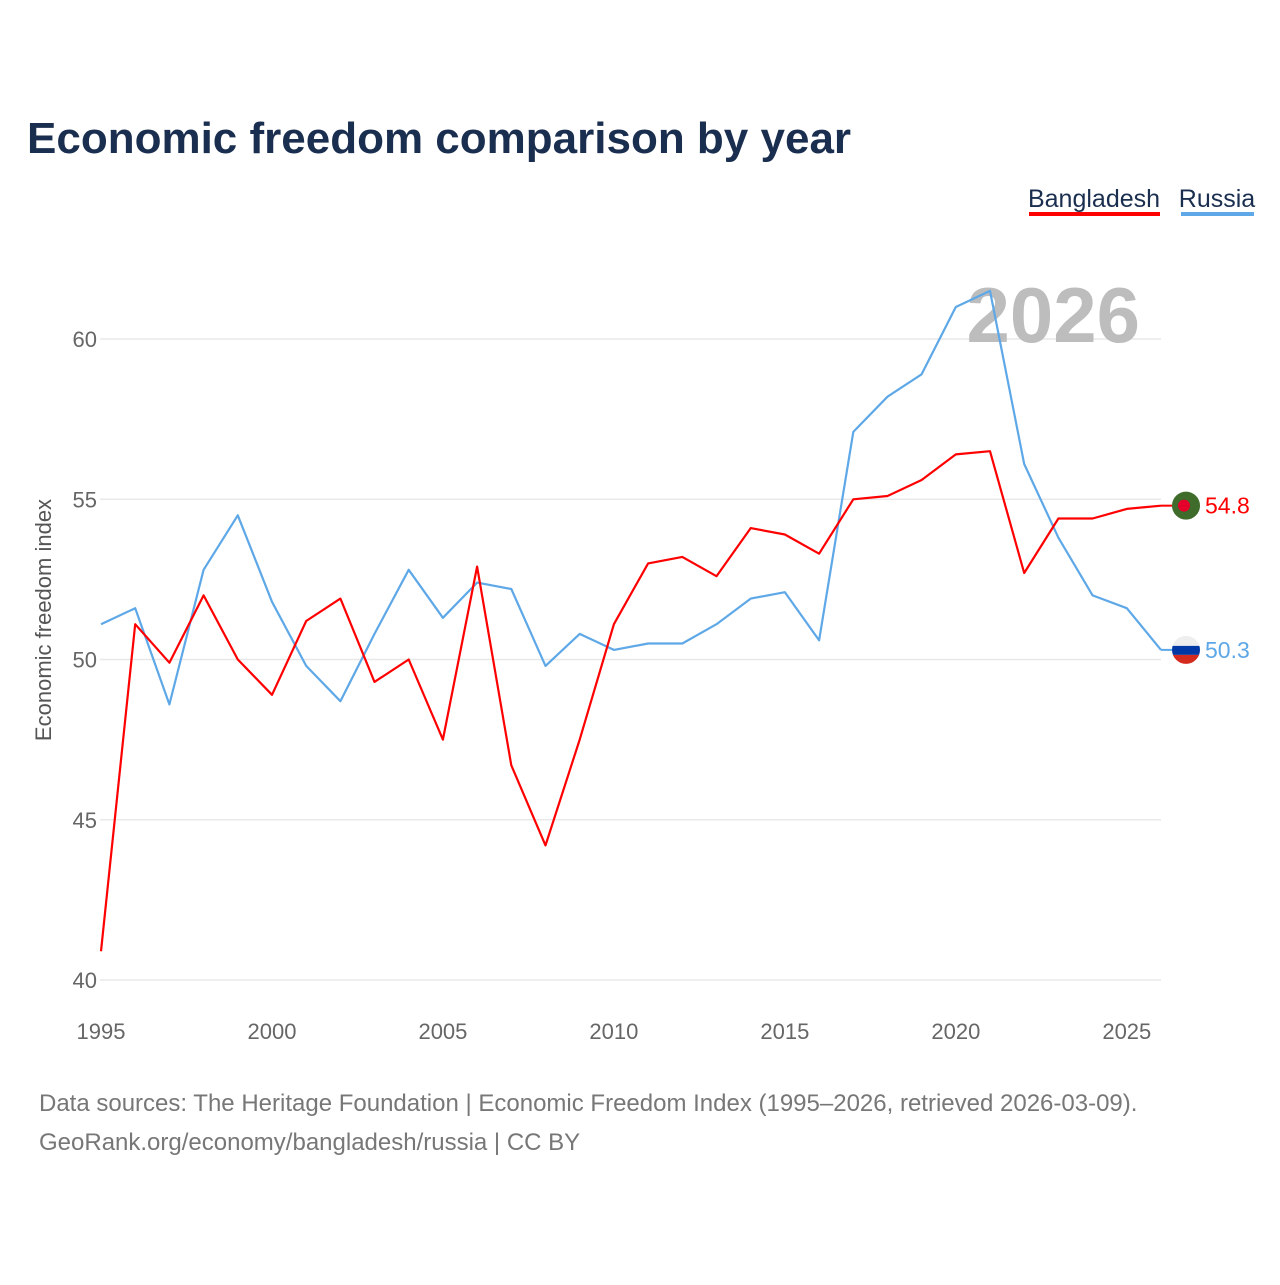  I want to click on x-tick-label: 1995, so click(101, 1031).